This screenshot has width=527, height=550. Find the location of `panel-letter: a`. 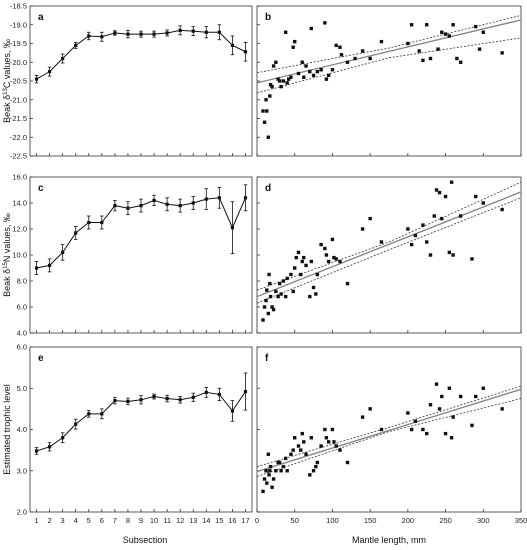

panel-letter: a is located at coordinates (41, 17).